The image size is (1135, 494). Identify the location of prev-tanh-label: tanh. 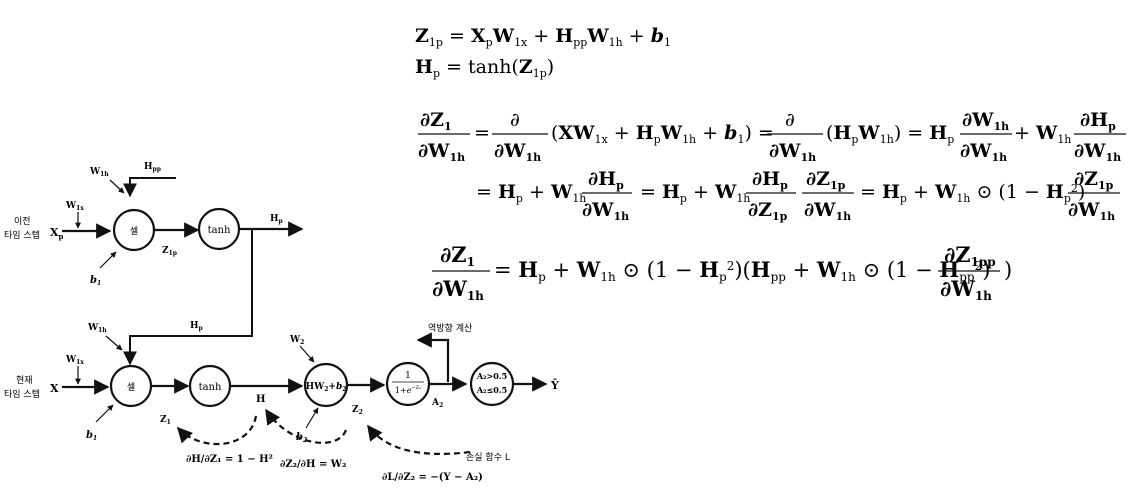
(219, 230).